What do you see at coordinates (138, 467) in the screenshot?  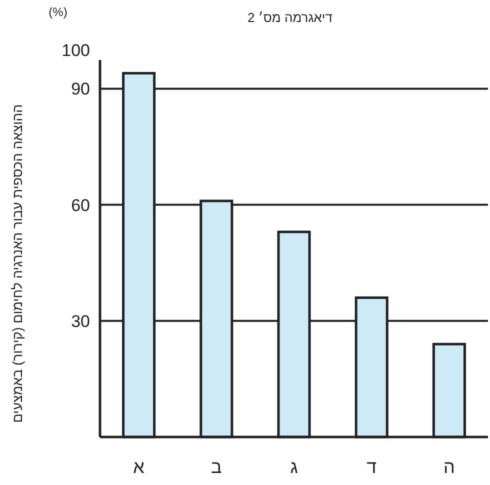 I see `xtick: א` at bounding box center [138, 467].